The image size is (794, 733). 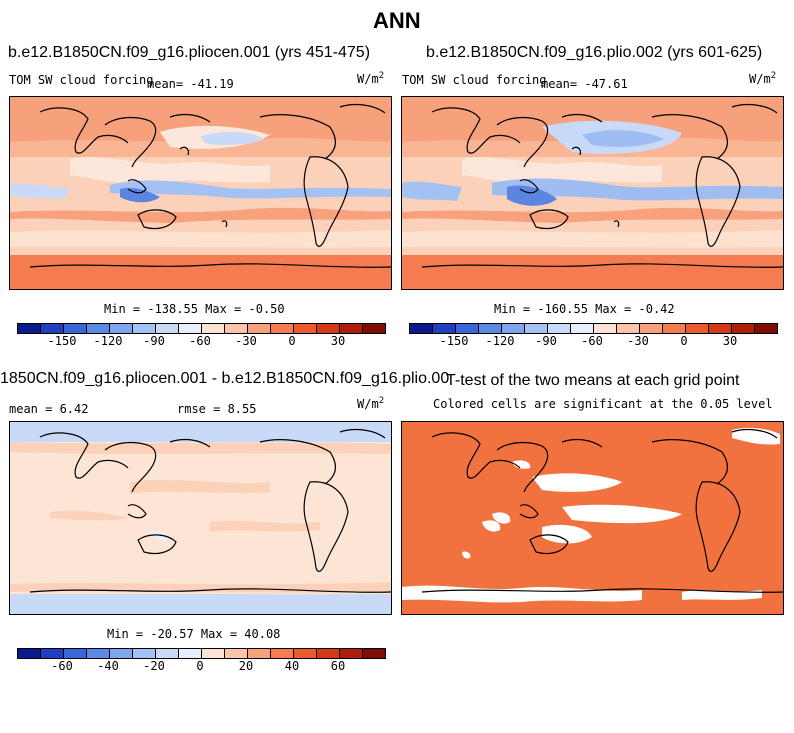 I want to click on panel2-variable: TOM SW cloud forcing, so click(x=474, y=80).